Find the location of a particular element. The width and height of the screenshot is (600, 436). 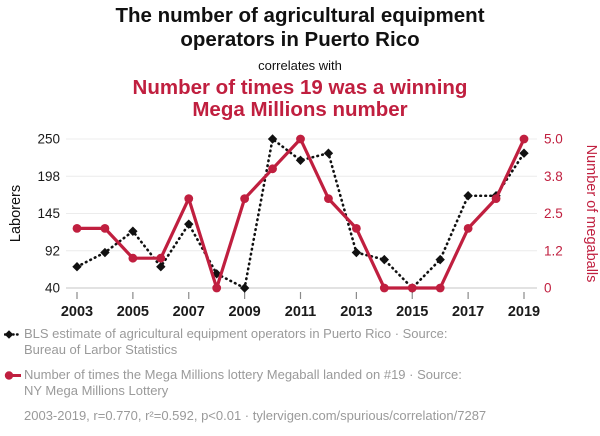

left-tick-label: 250 is located at coordinates (48, 139).